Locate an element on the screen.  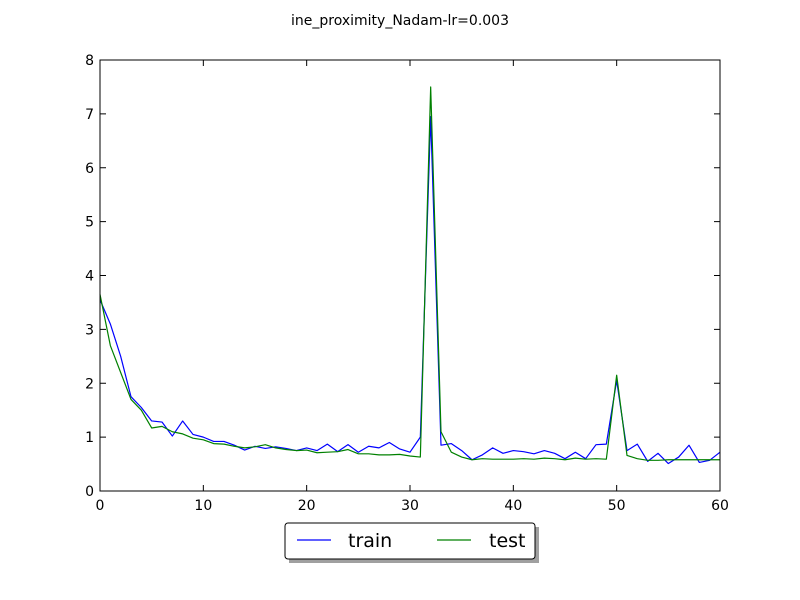
x-tick-label: 50 is located at coordinates (617, 506).